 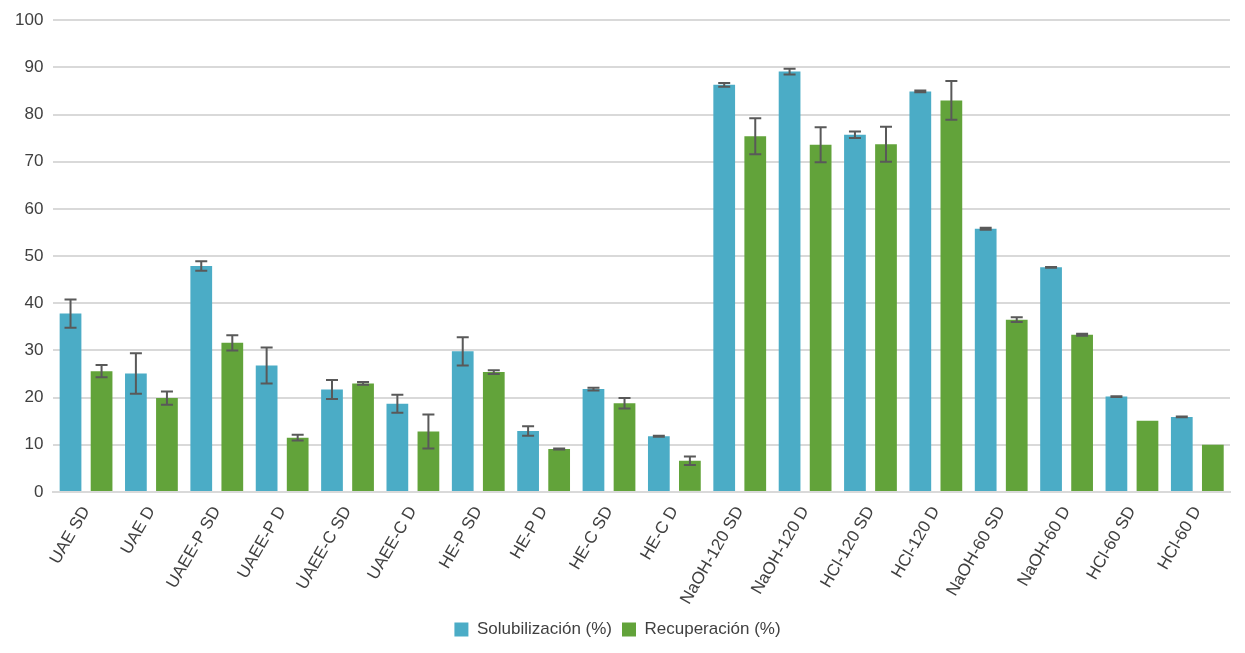 What do you see at coordinates (34, 67) in the screenshot?
I see `y-tick-label: 90` at bounding box center [34, 67].